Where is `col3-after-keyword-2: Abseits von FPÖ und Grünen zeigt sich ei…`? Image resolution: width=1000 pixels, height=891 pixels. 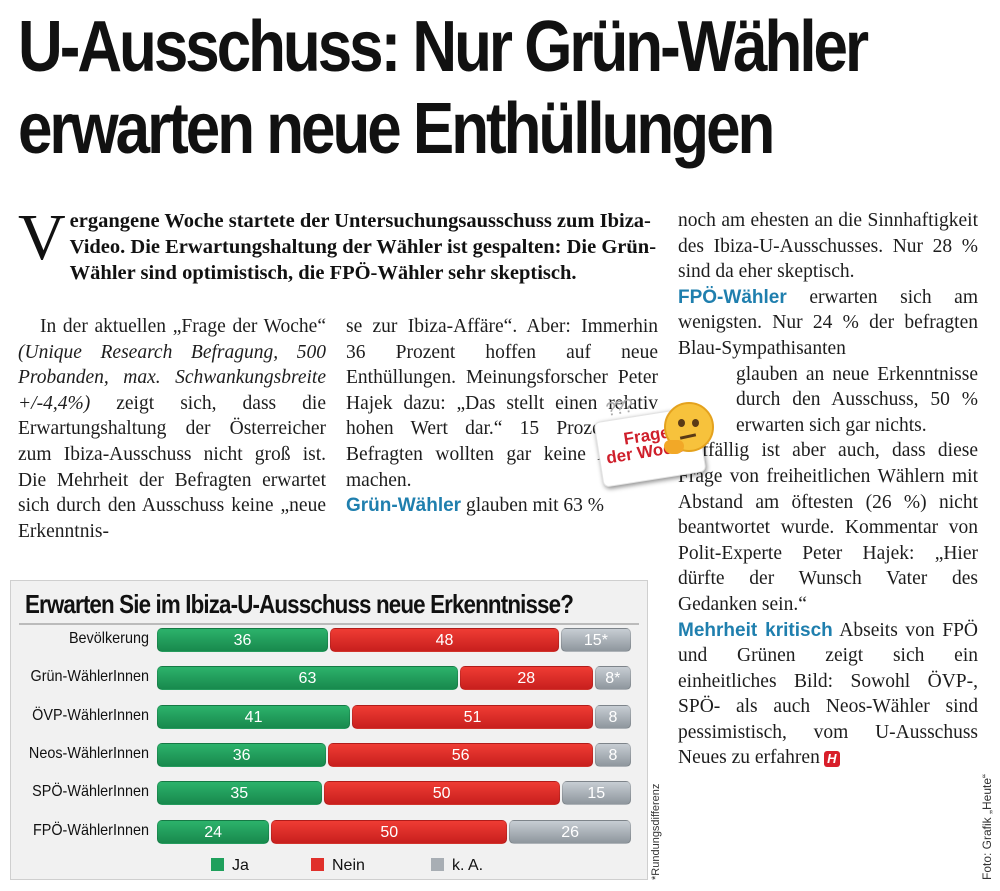 col3-after-keyword-2: Abseits von FPÖ und Grünen zeigt sich ei… is located at coordinates (828, 694).